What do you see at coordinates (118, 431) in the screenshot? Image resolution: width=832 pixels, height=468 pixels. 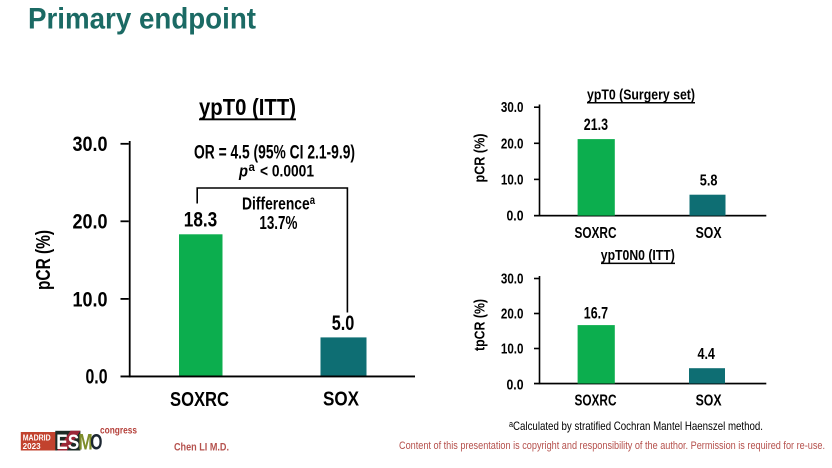 I see `svg-text: congress` at bounding box center [118, 431].